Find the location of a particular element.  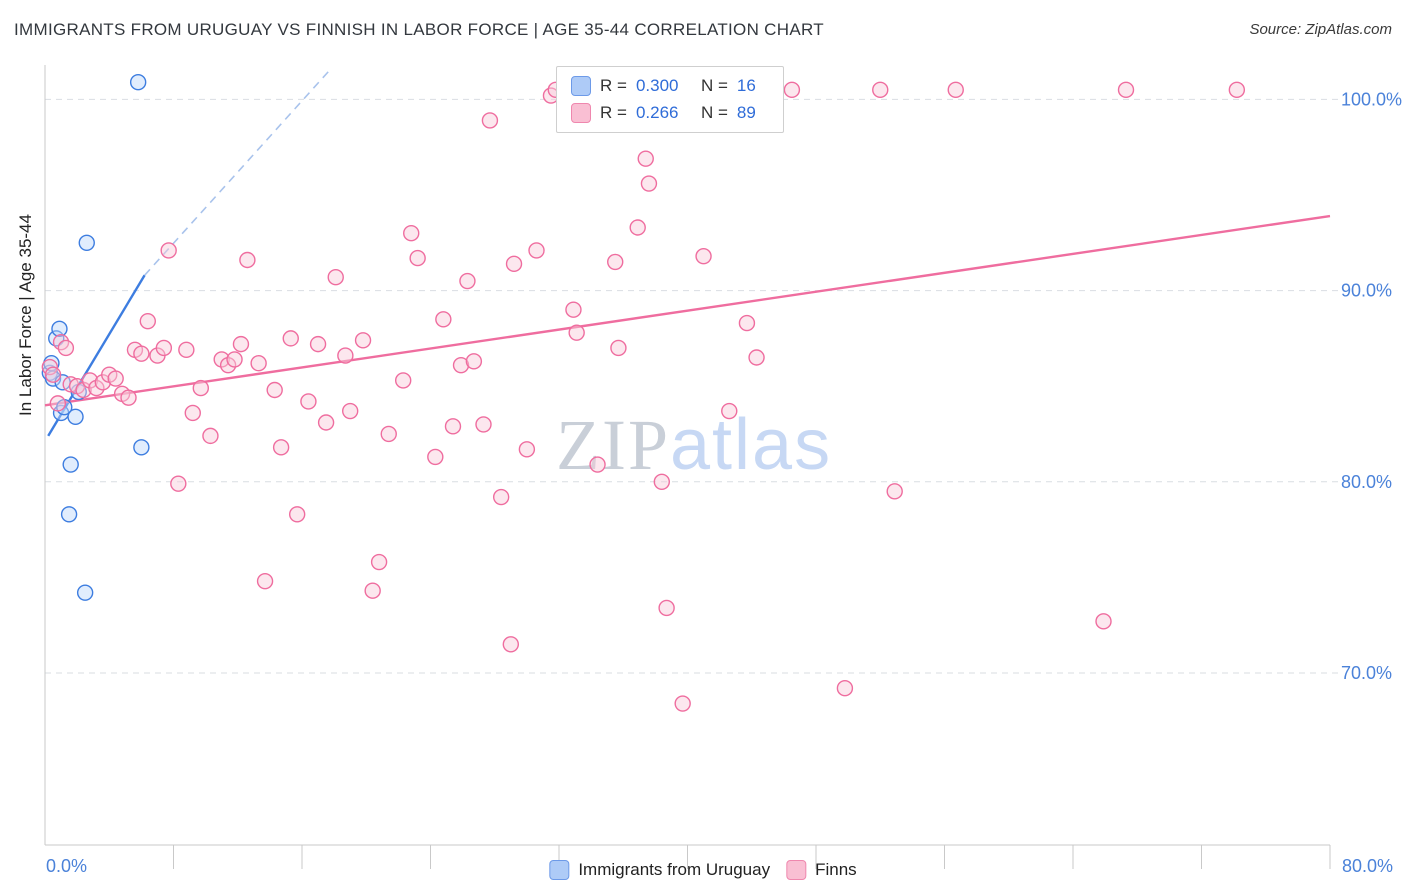

n-value-finns: 89 is located at coordinates (746, 112).